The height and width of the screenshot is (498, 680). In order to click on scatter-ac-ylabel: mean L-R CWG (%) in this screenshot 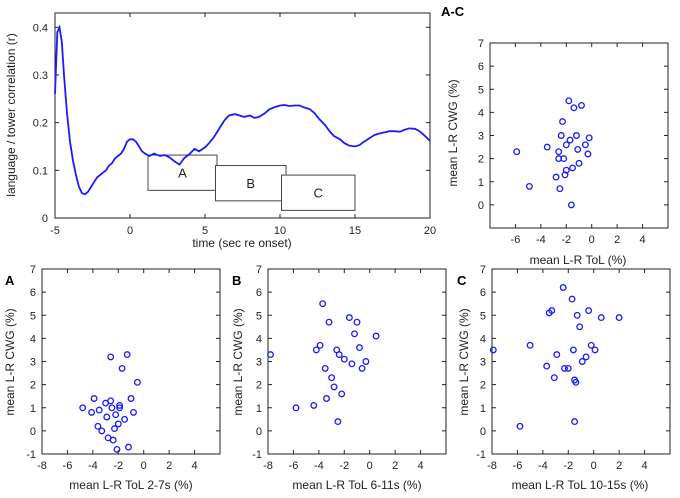, I will do `click(453, 132)`.